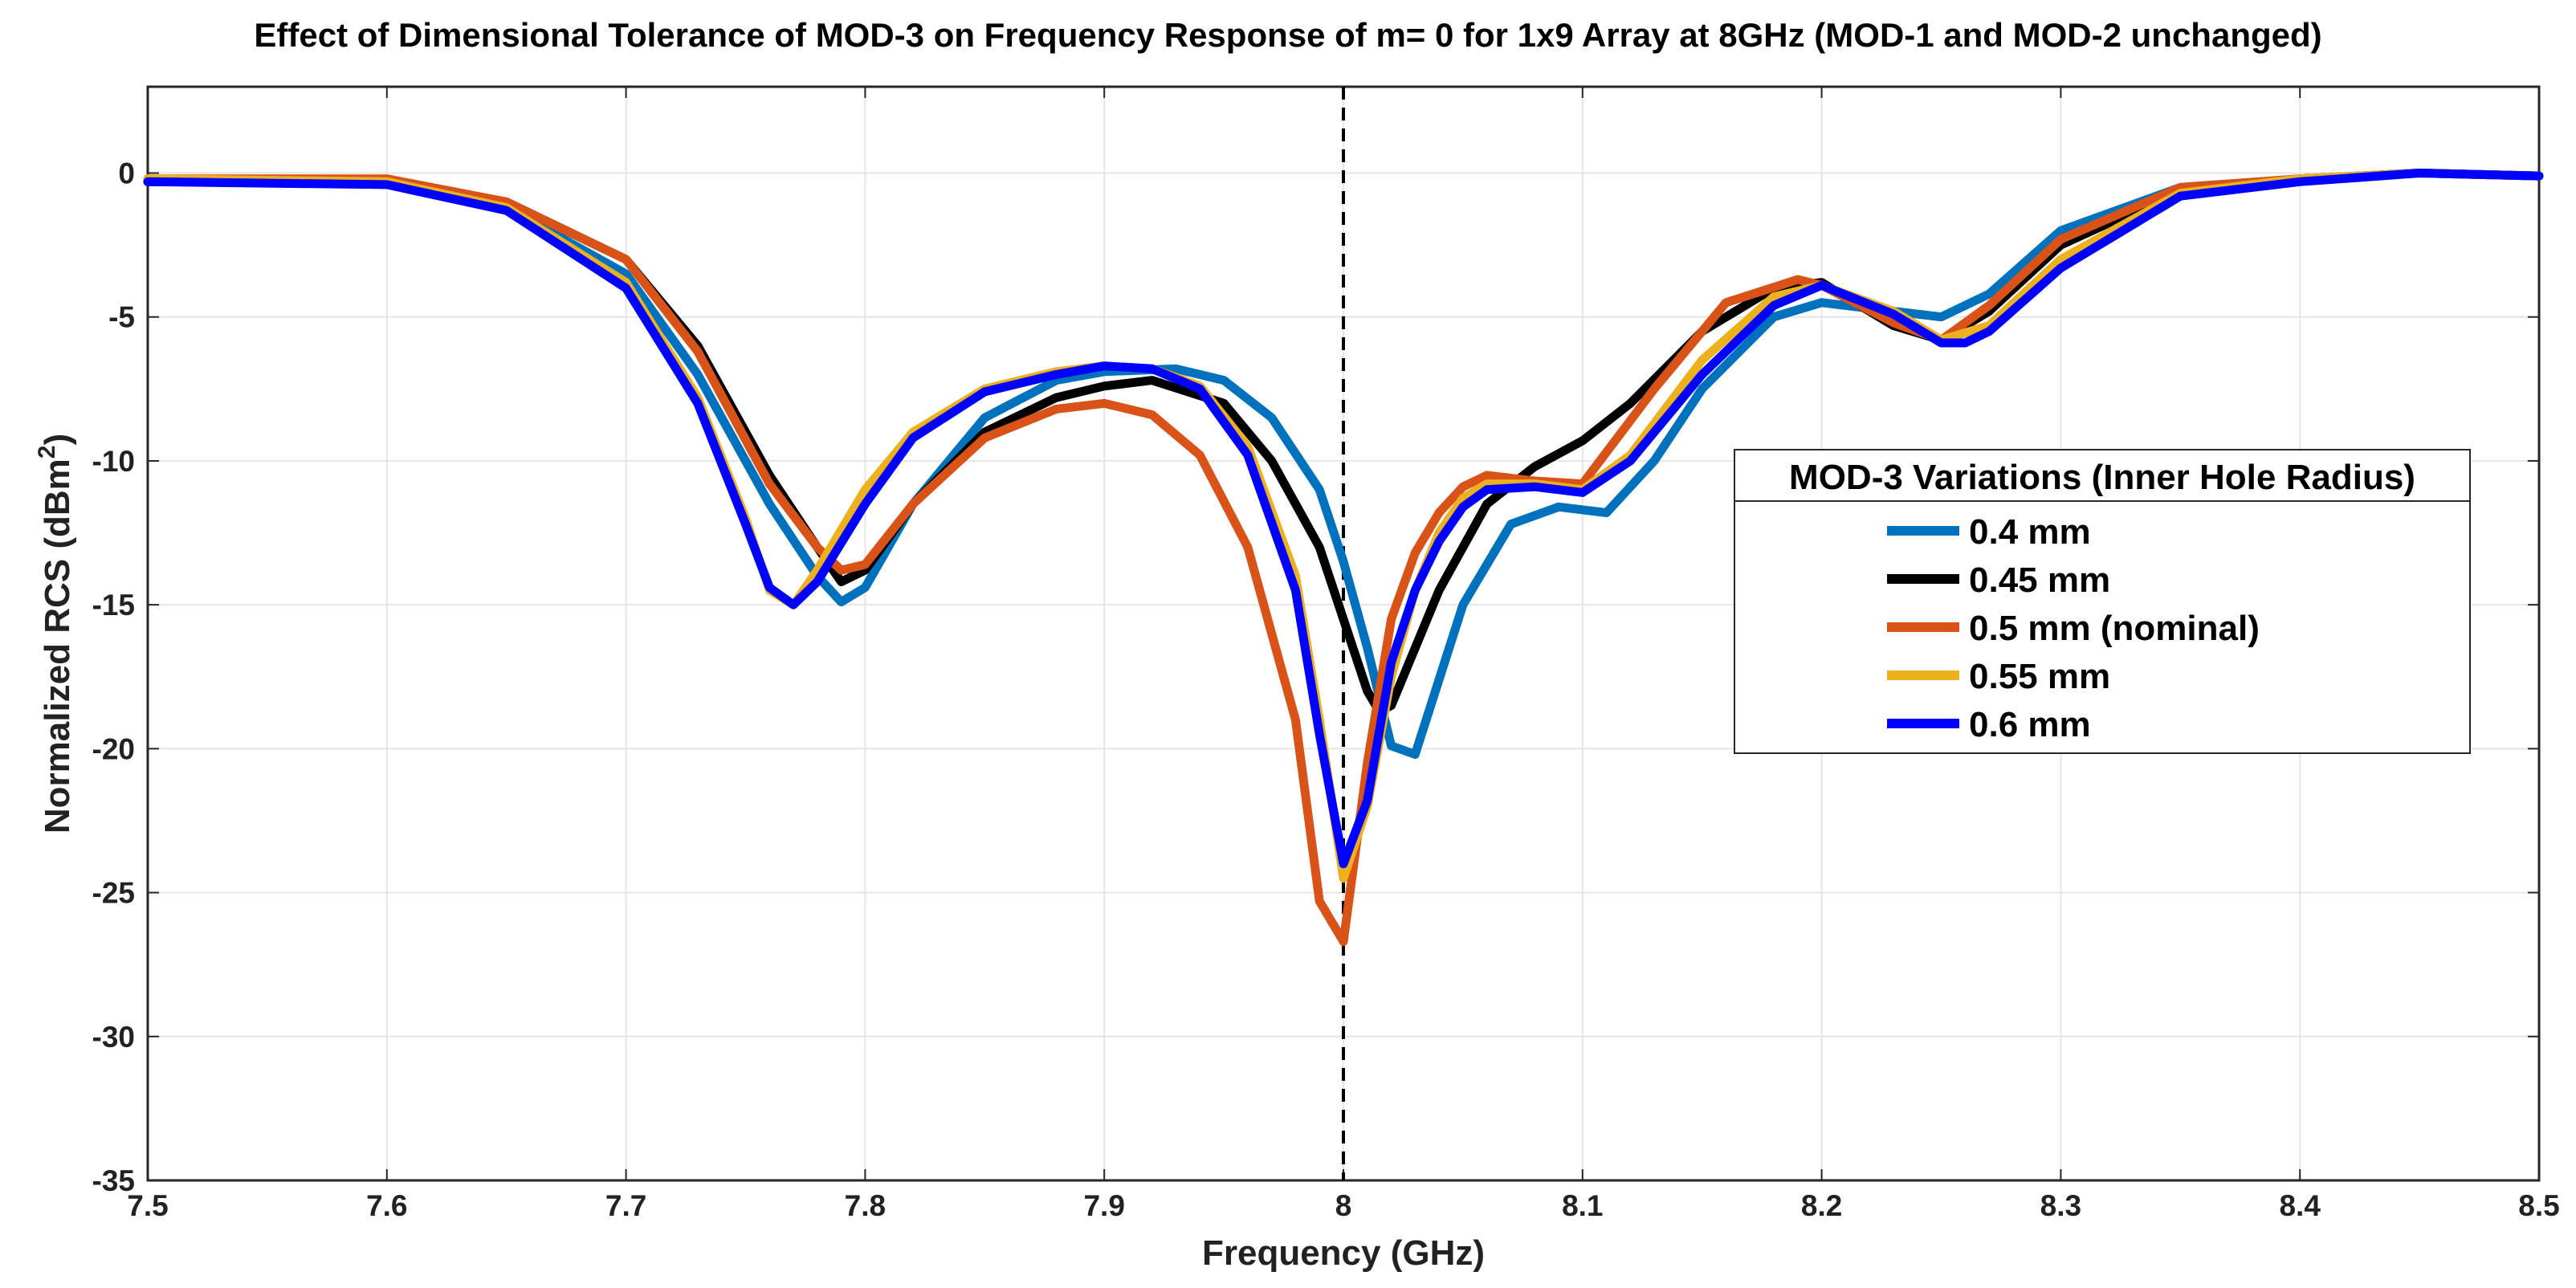 The image size is (2576, 1288). What do you see at coordinates (2102, 478) in the screenshot?
I see `legend-title: MOD-3 Variations (Inner Hole Radius)` at bounding box center [2102, 478].